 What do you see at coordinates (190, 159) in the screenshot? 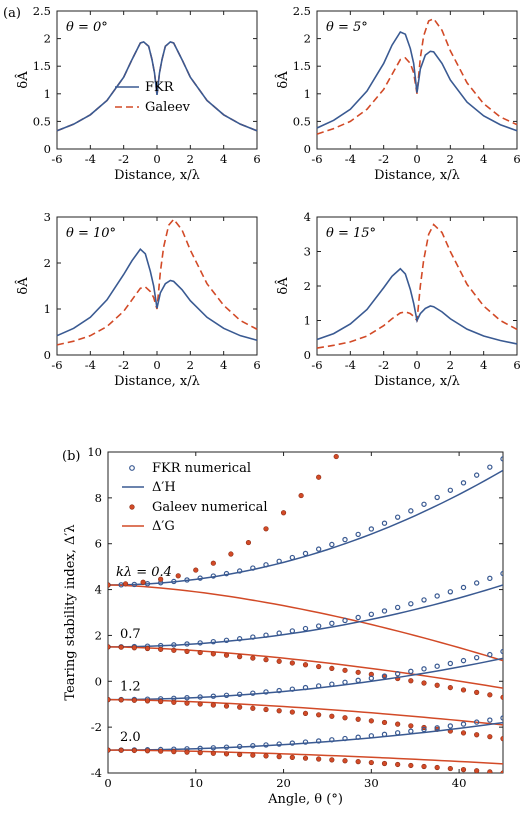
I see `x-tick-label: 2` at bounding box center [190, 159].